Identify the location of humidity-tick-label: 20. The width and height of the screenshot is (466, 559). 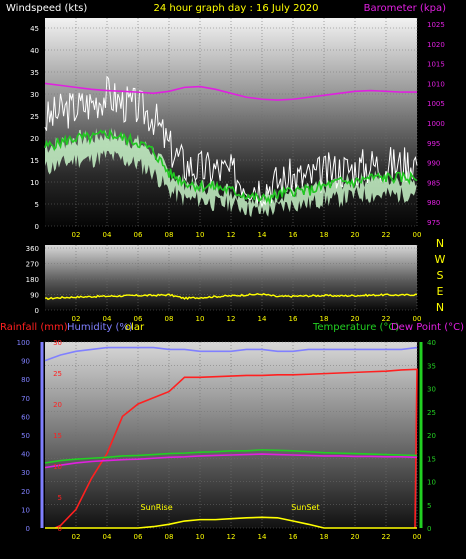
(25, 492).